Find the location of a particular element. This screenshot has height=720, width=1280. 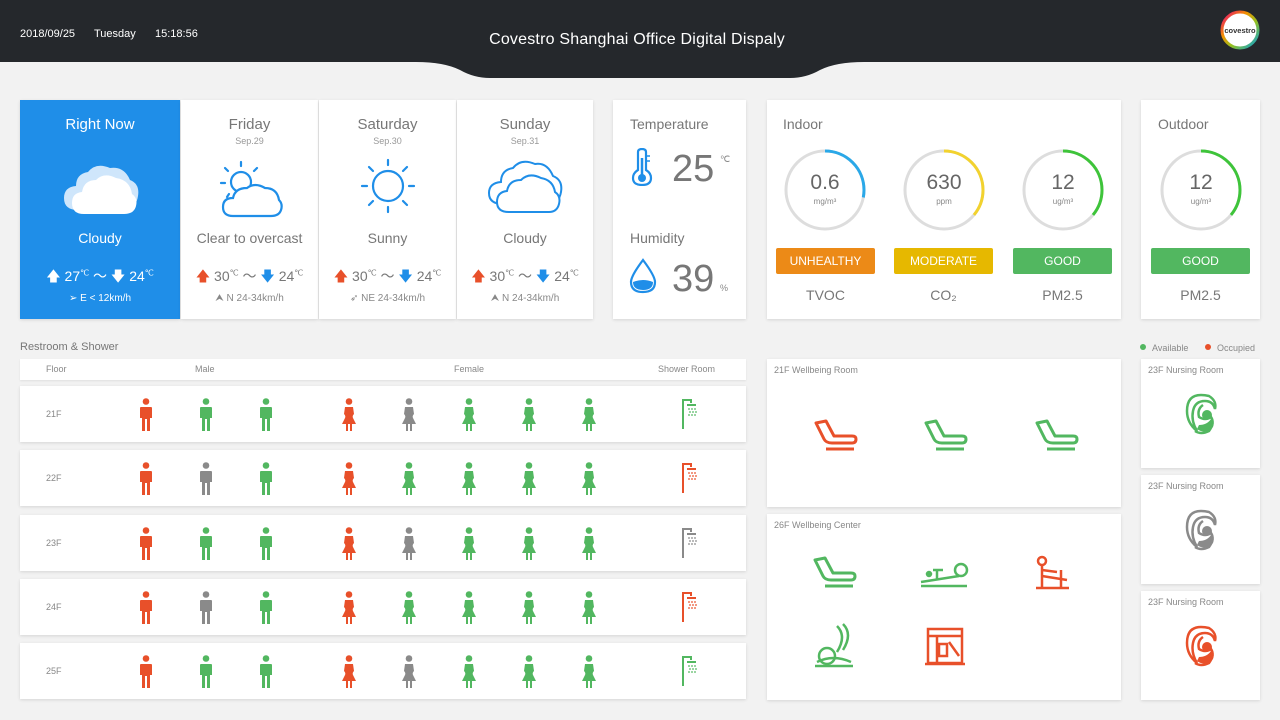

wind-text: NE 24-34km/h is located at coordinates (393, 298).